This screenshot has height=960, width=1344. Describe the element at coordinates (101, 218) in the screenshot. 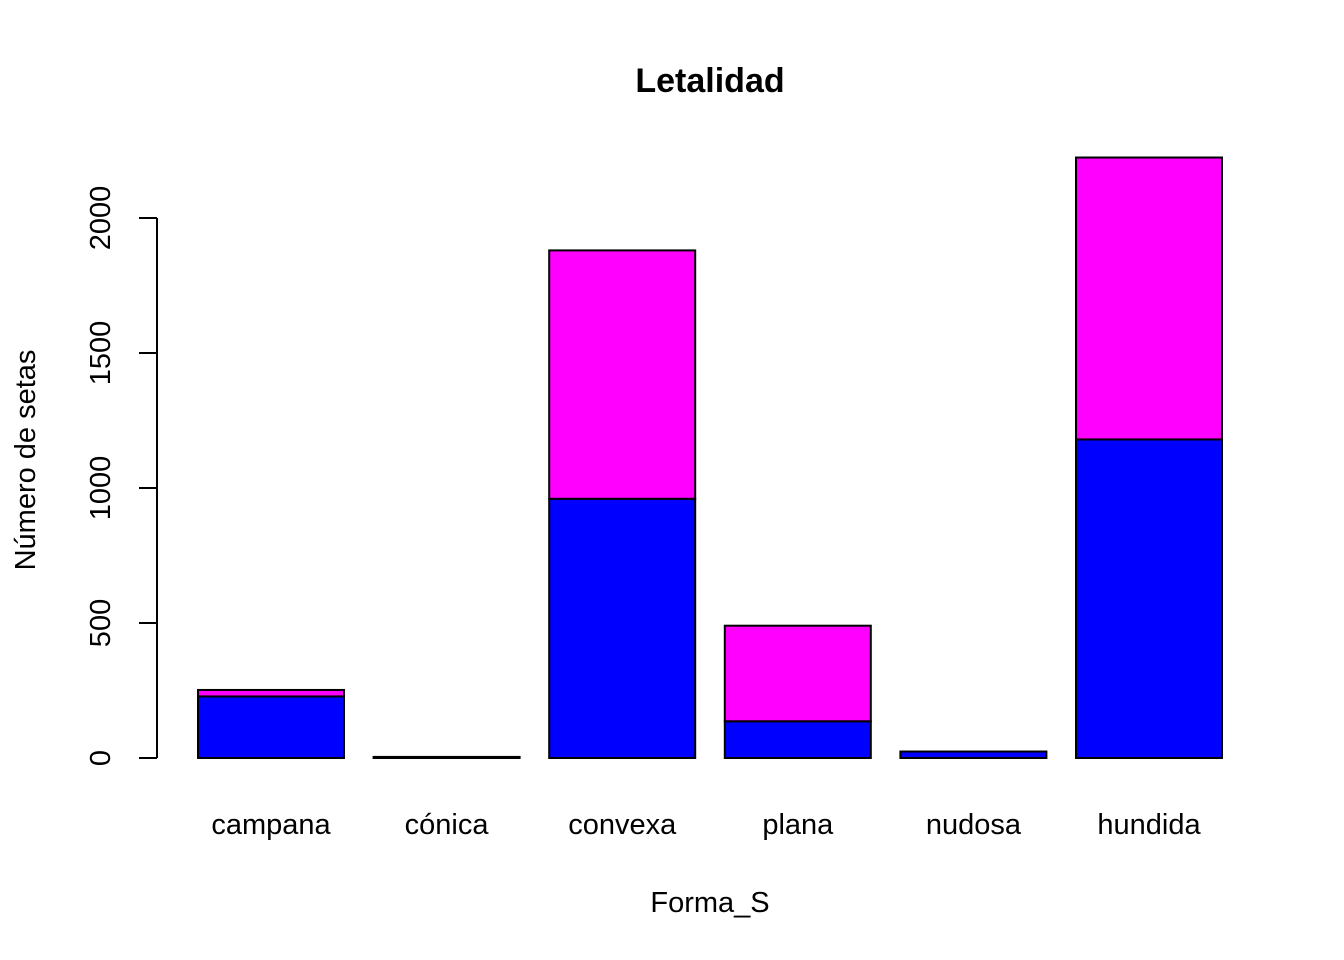

I see `y-tick-label: 2000` at that location.